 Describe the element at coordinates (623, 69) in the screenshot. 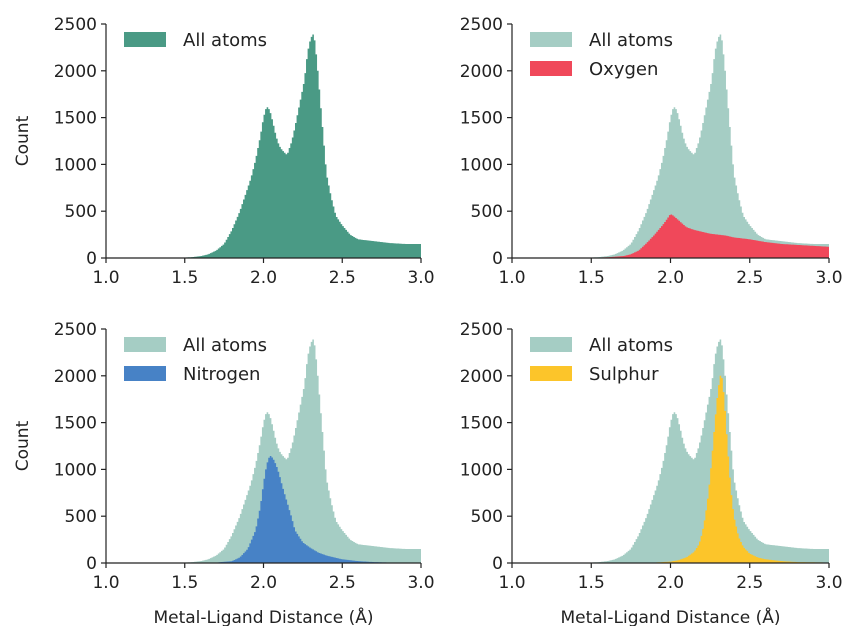

I see `legend-label: Oxygen` at that location.